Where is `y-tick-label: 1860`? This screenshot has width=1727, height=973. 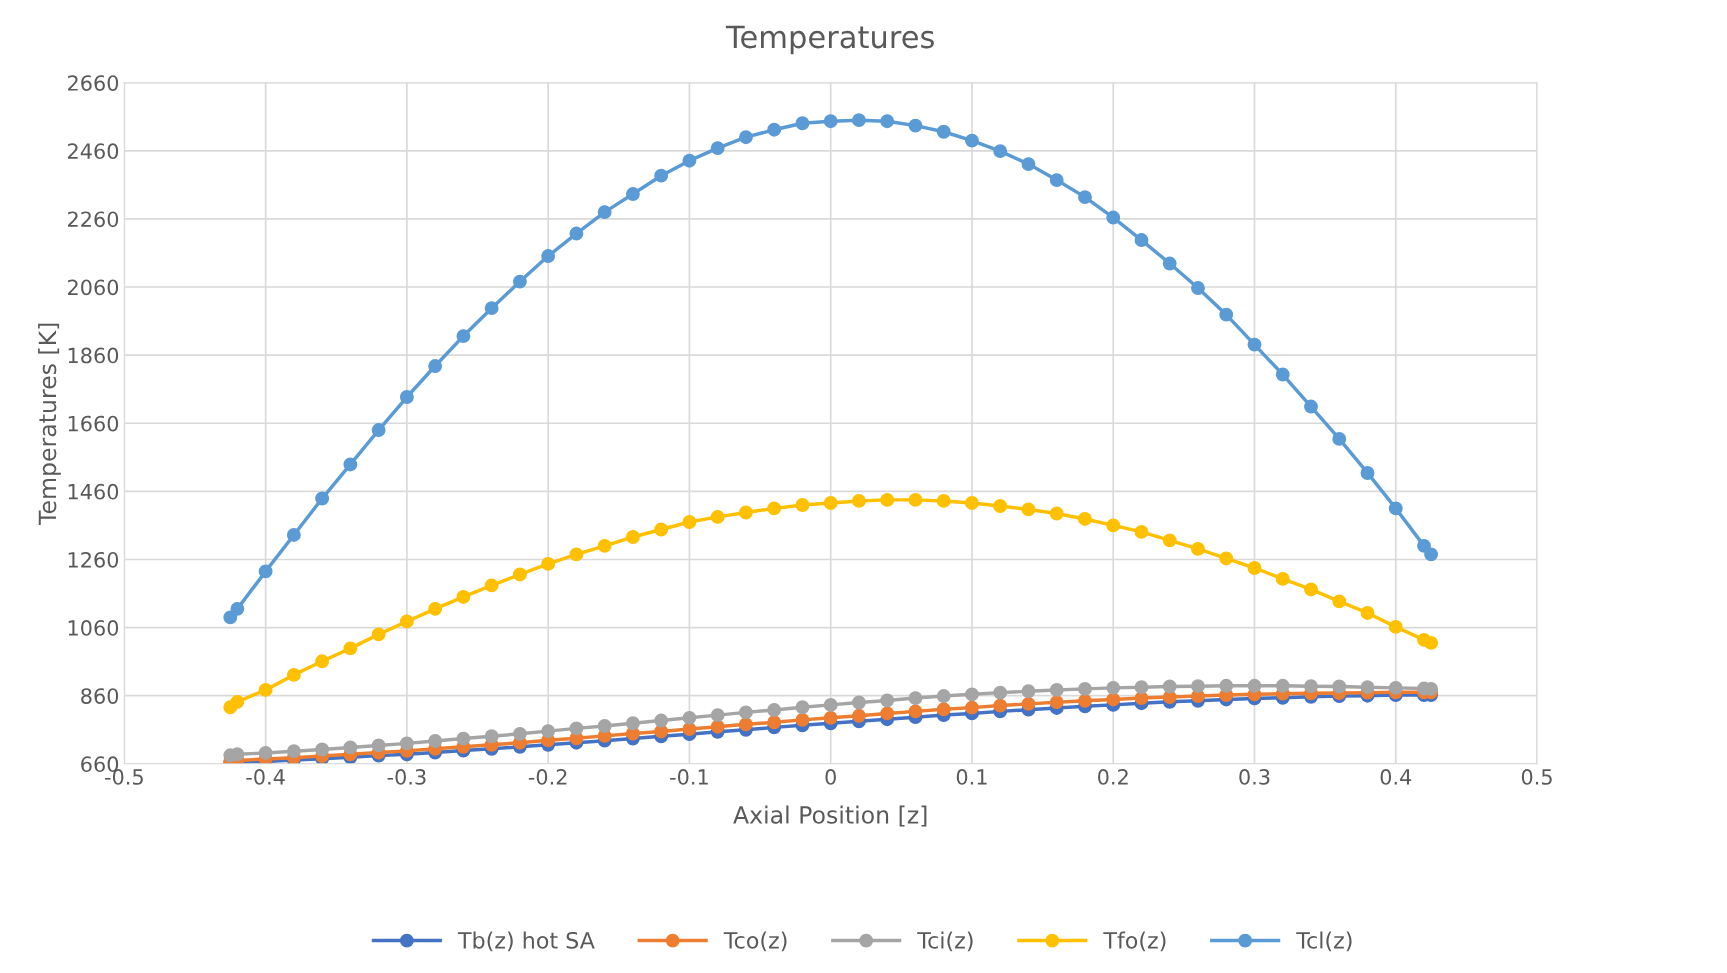 y-tick-label: 1860 is located at coordinates (93, 355).